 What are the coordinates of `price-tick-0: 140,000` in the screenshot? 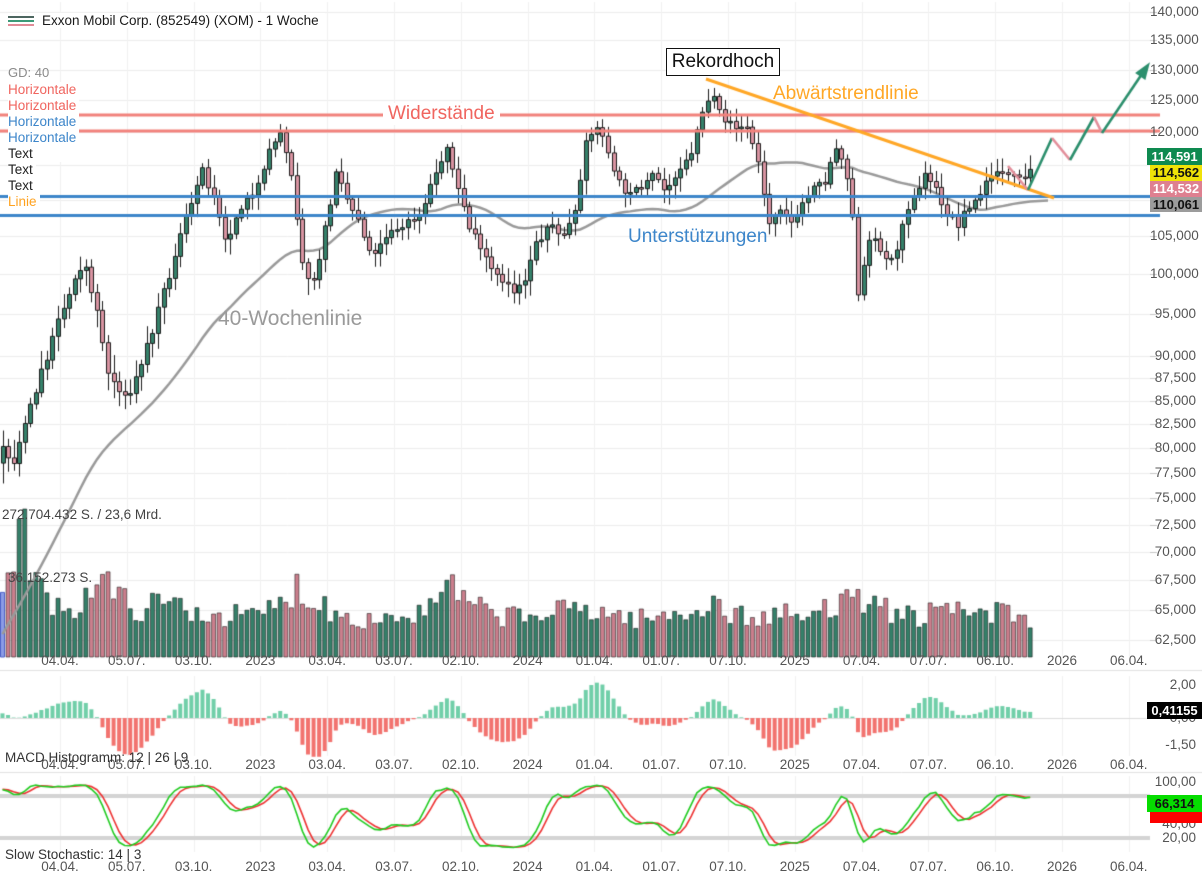 It's located at (1174, 11).